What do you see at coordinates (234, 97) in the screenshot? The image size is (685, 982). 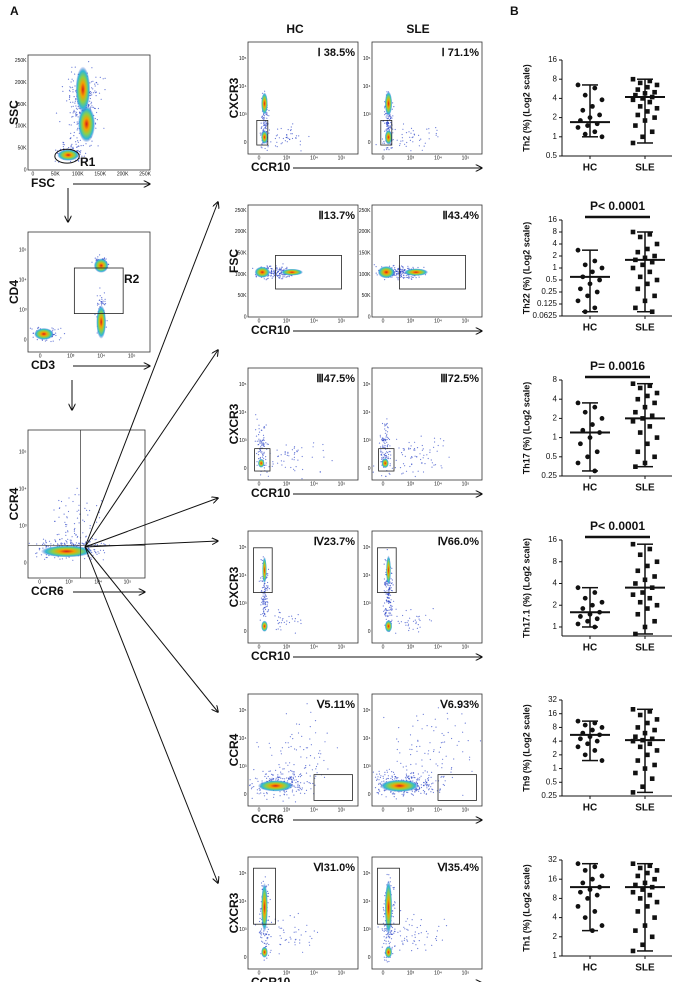 I see `y-axis-label: CXCR3` at bounding box center [234, 97].